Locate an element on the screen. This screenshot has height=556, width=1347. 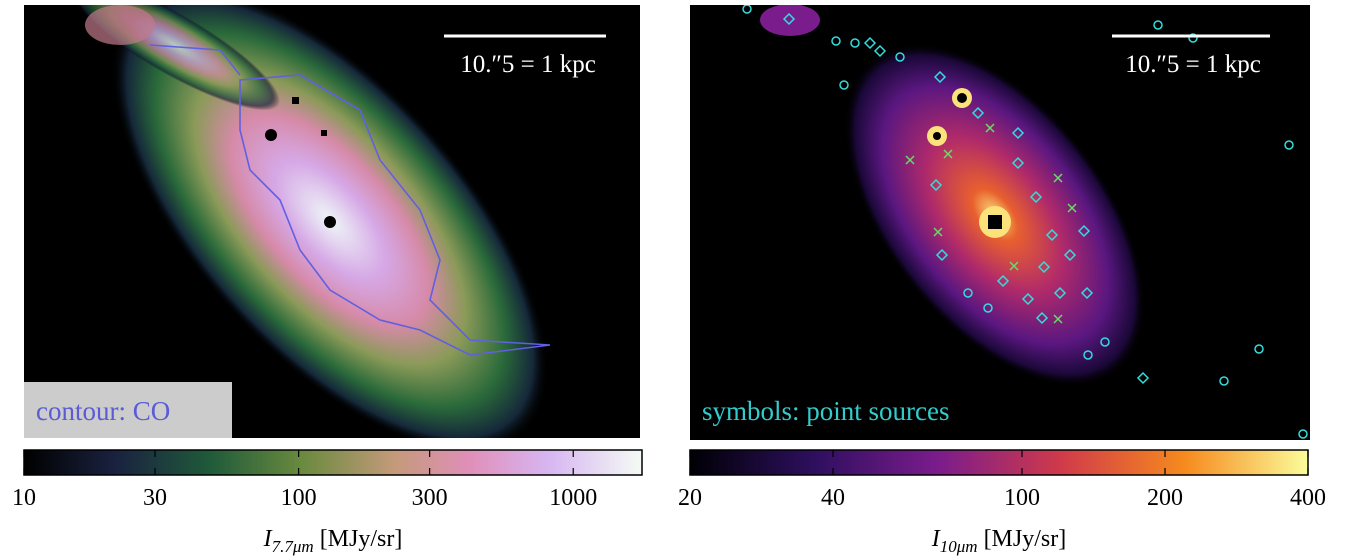
annotation: contour: CO is located at coordinates (103, 411).